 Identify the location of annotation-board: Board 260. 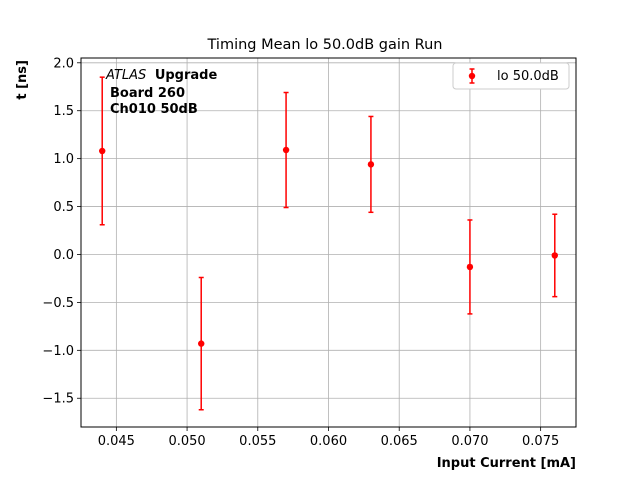
(147, 93).